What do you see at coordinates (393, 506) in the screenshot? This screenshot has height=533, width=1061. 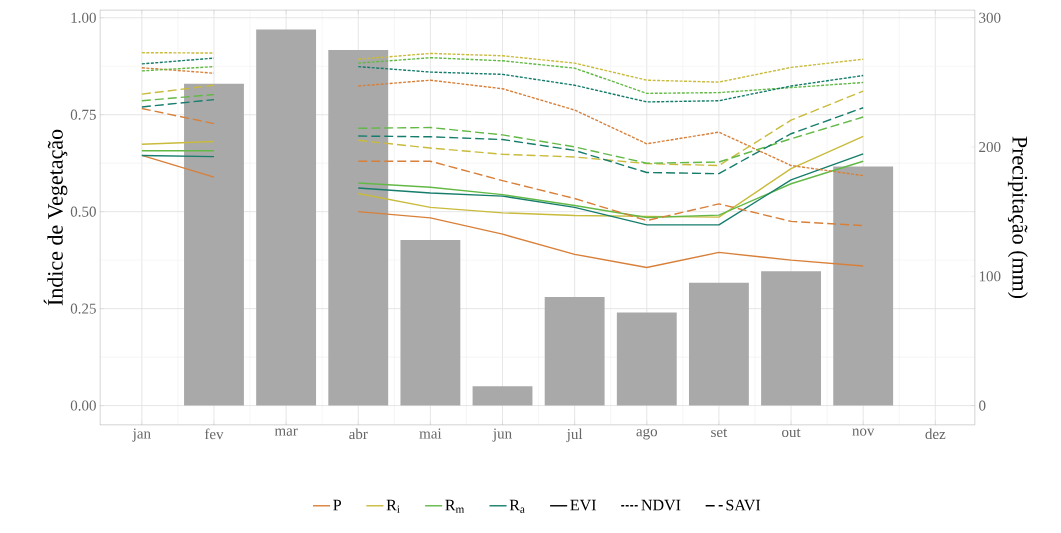 I see `legend-label: R$_{i}$` at bounding box center [393, 506].